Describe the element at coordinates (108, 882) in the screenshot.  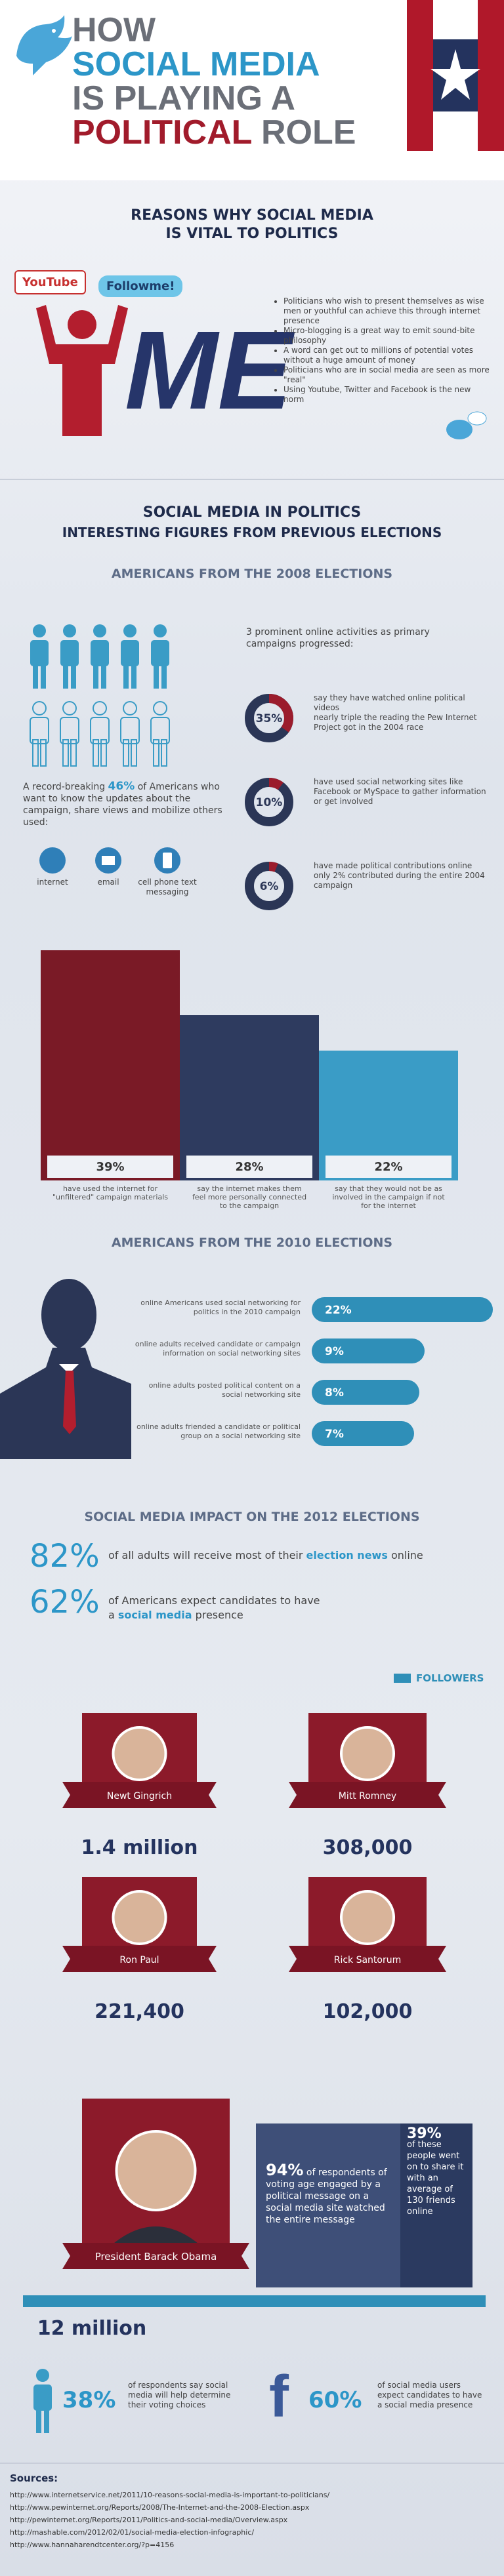
I see `channel-label: email` at that location.